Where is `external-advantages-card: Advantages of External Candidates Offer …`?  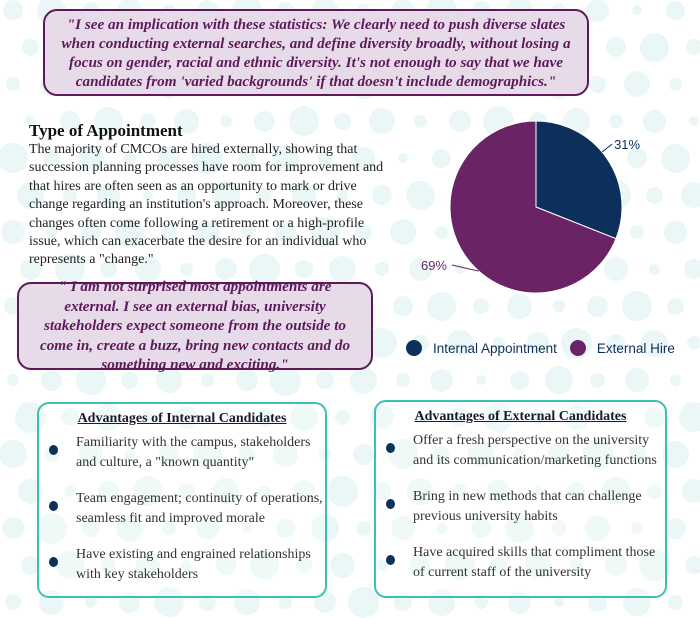
external-advantages-card: Advantages of External Candidates Offer … is located at coordinates (520, 499).